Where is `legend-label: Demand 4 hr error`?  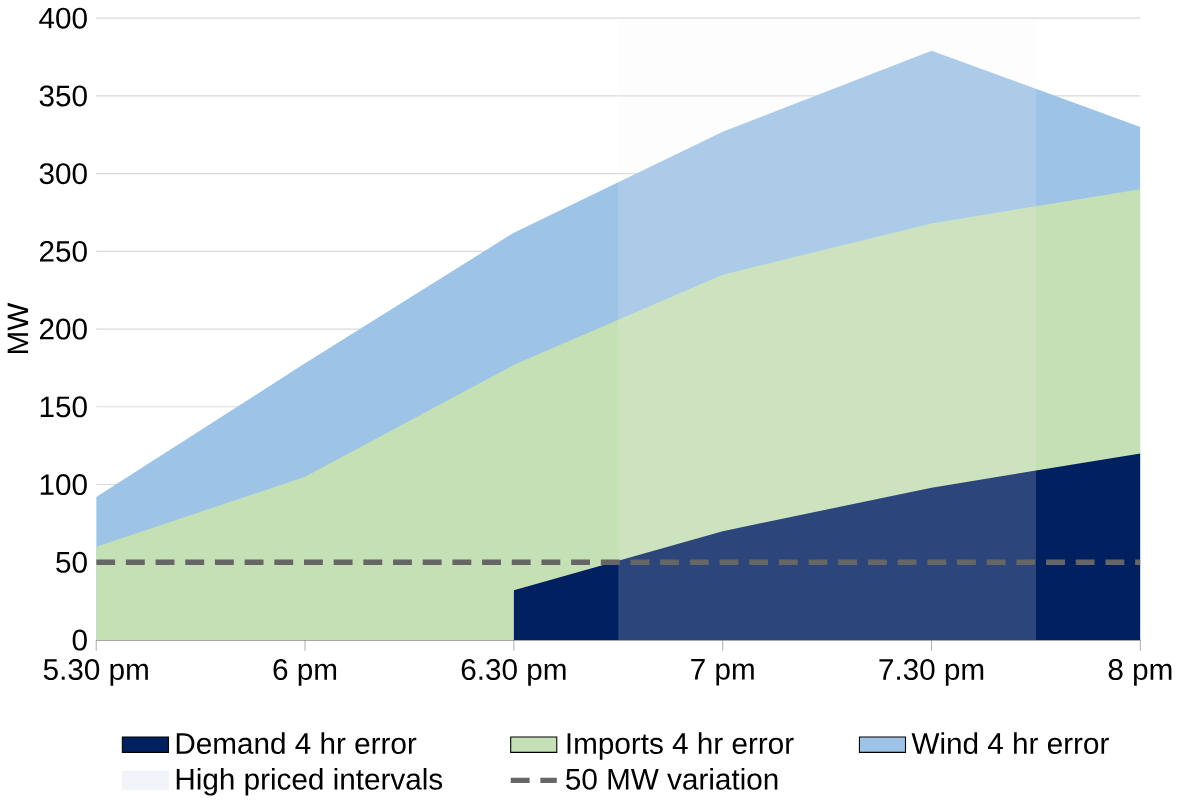 legend-label: Demand 4 hr error is located at coordinates (296, 743).